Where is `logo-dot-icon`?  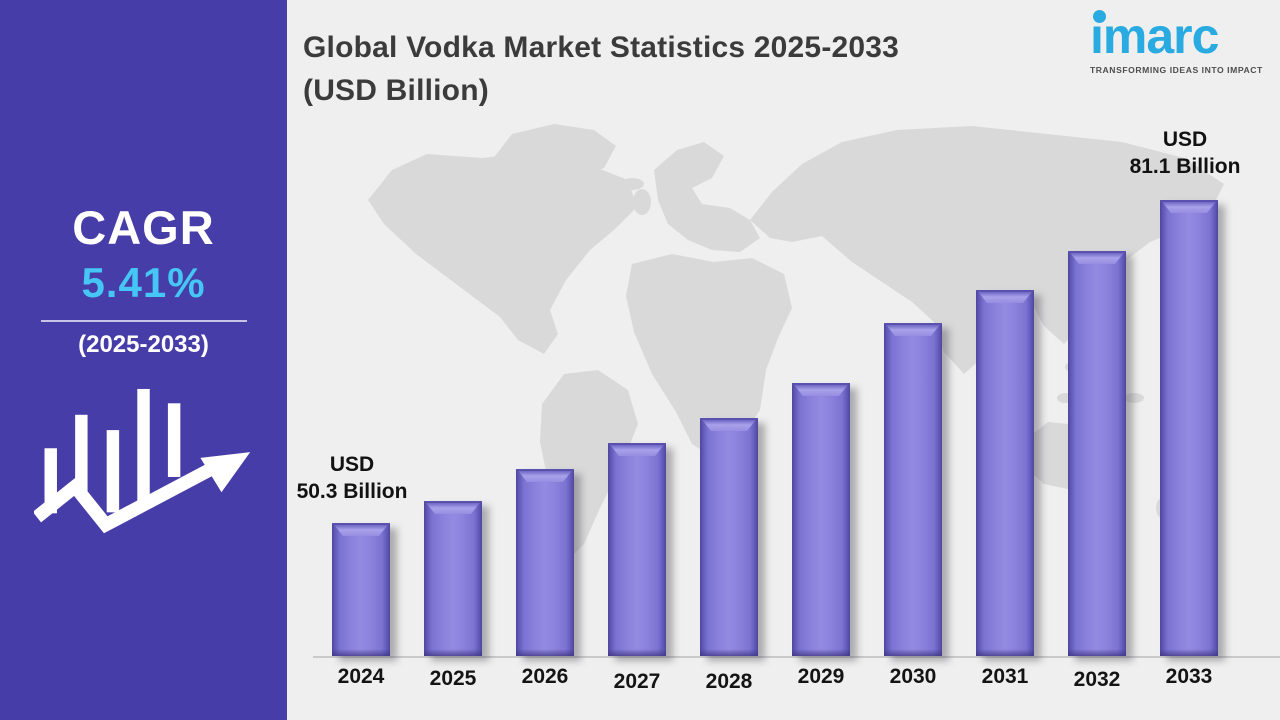
logo-dot-icon is located at coordinates (1099, 16).